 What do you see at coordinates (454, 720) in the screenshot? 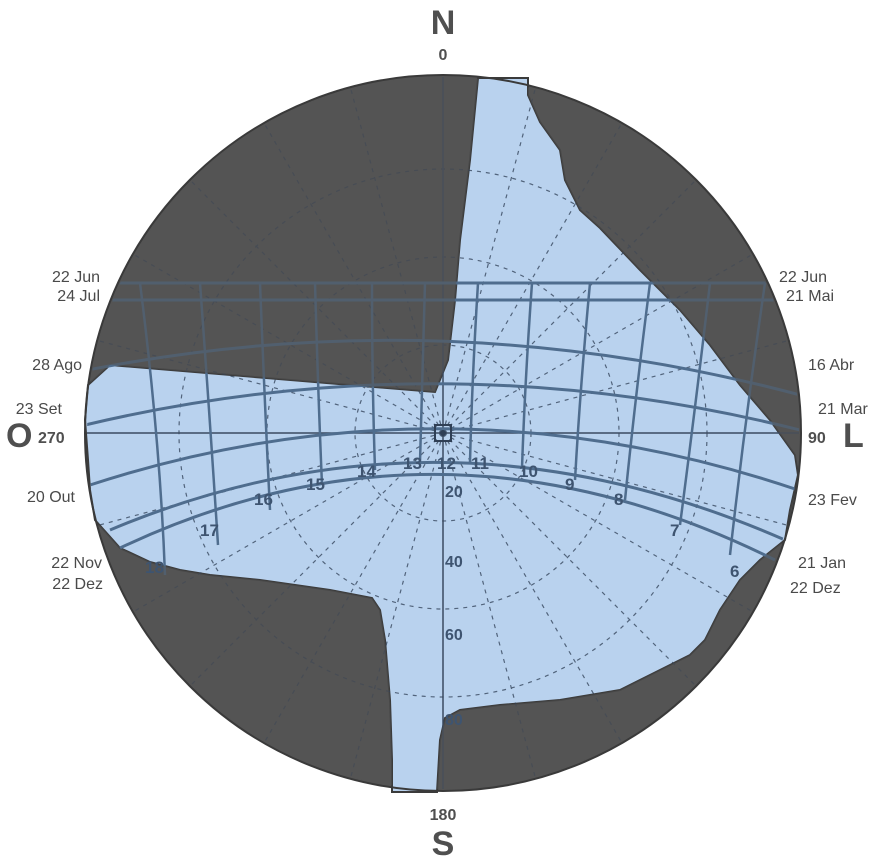
I see `altitude-label: 80` at bounding box center [454, 720].